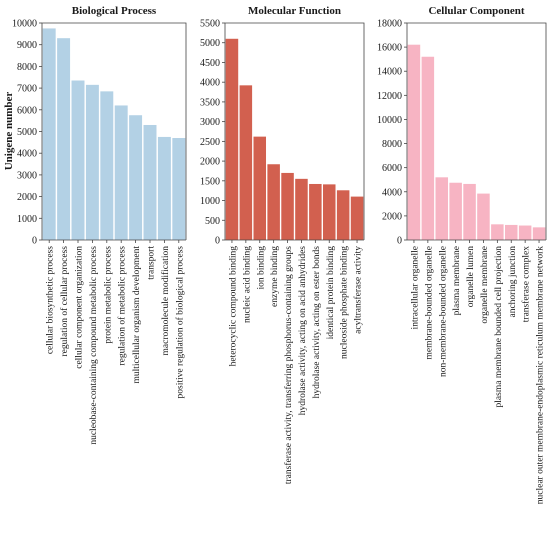  Describe the element at coordinates (469, 211) in the screenshot. I see `bar-organelle-lumen` at that location.